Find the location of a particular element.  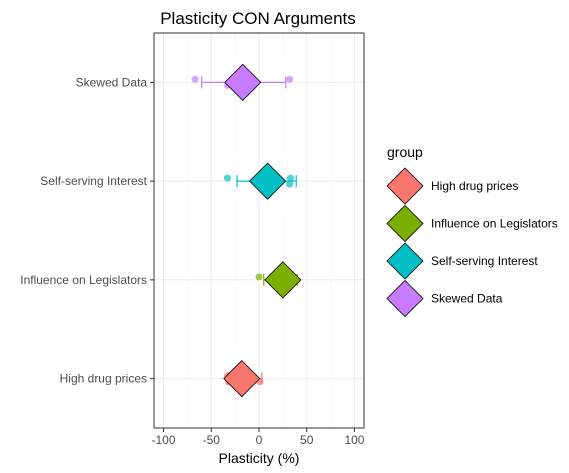

legend-label: Influence on Legislators is located at coordinates (494, 224).